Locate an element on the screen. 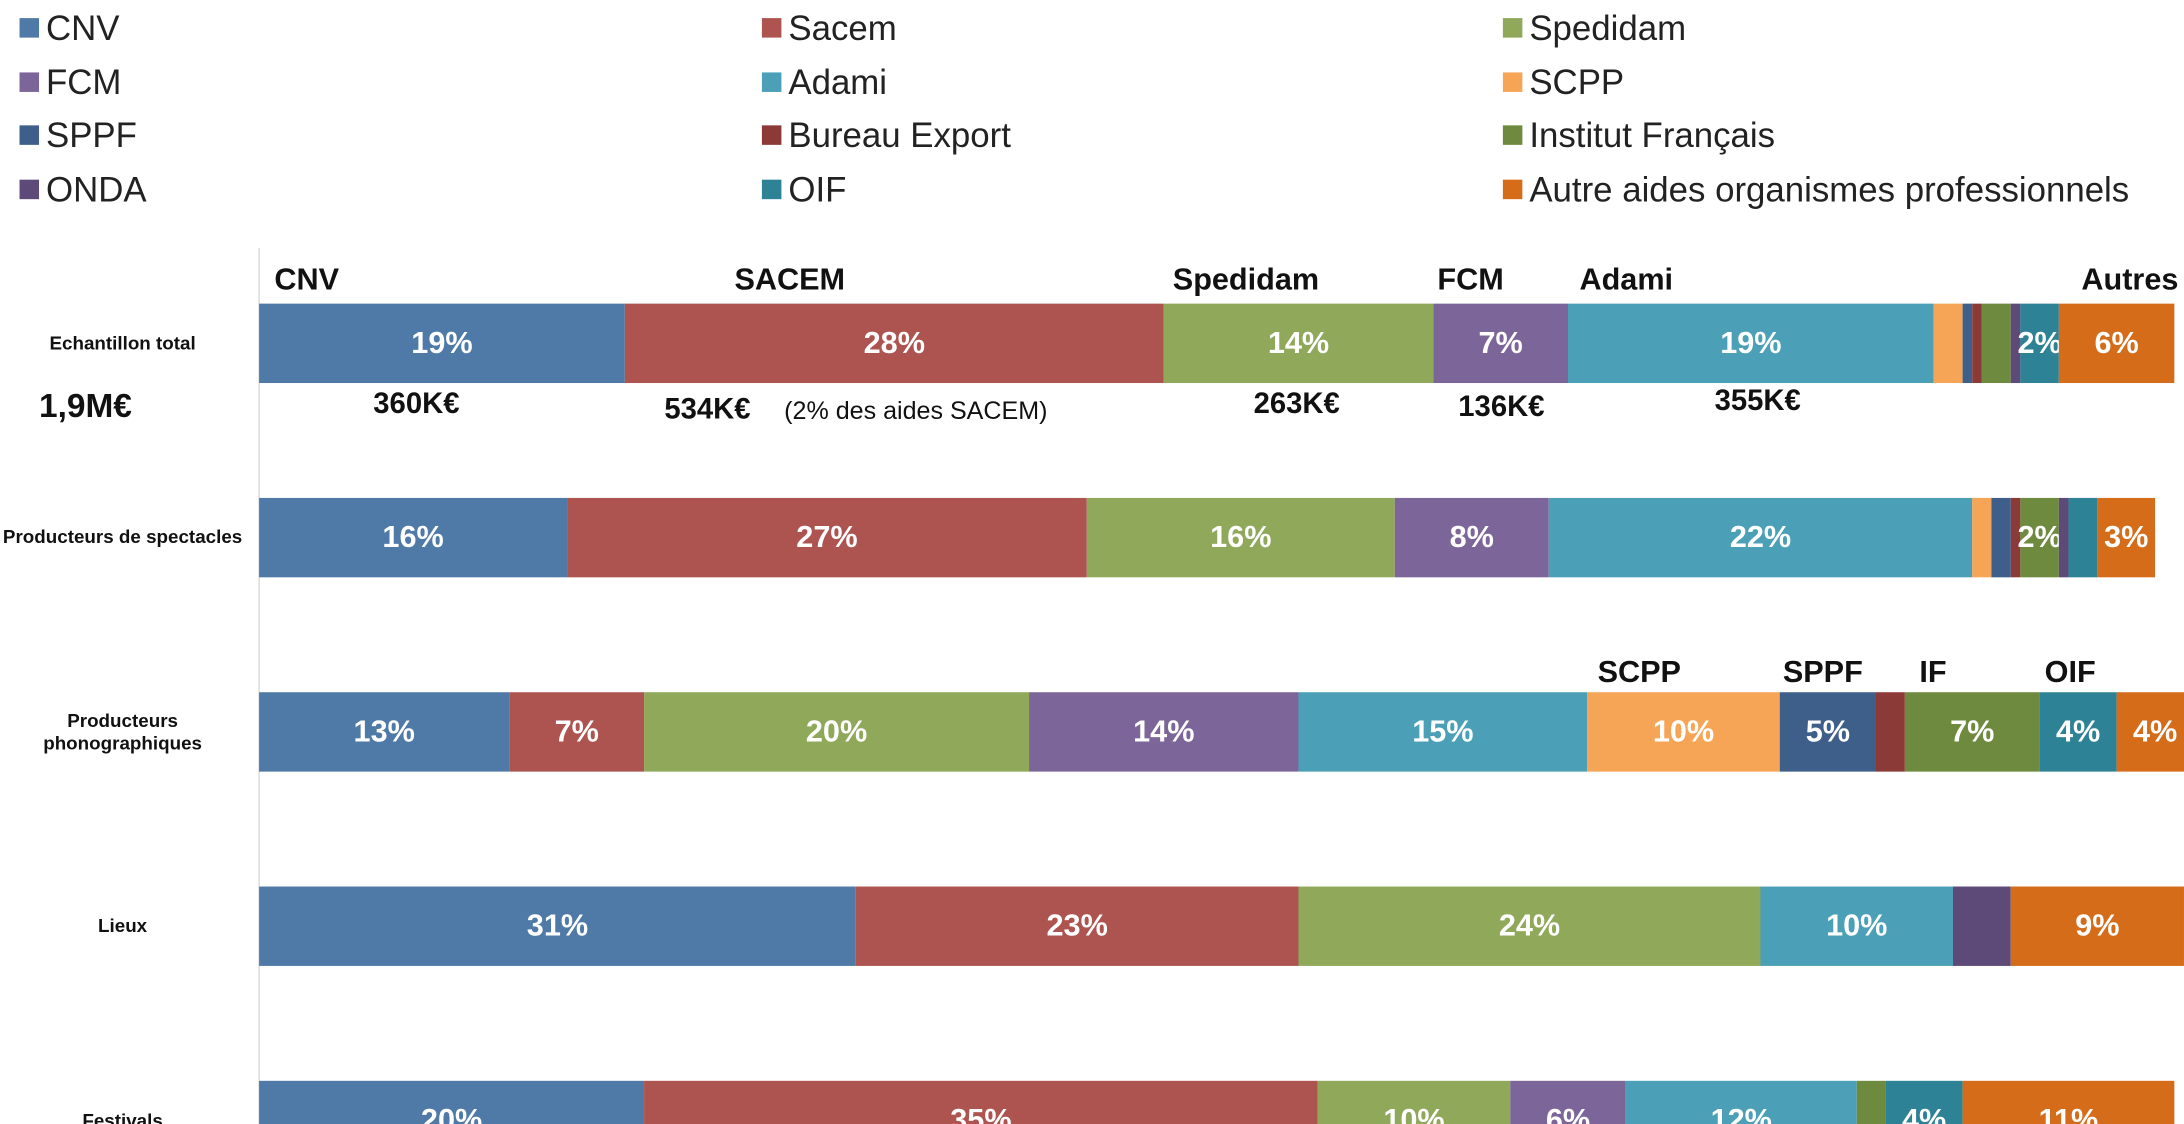 The width and height of the screenshot is (2184, 1124). data-label: 19% is located at coordinates (441, 343).